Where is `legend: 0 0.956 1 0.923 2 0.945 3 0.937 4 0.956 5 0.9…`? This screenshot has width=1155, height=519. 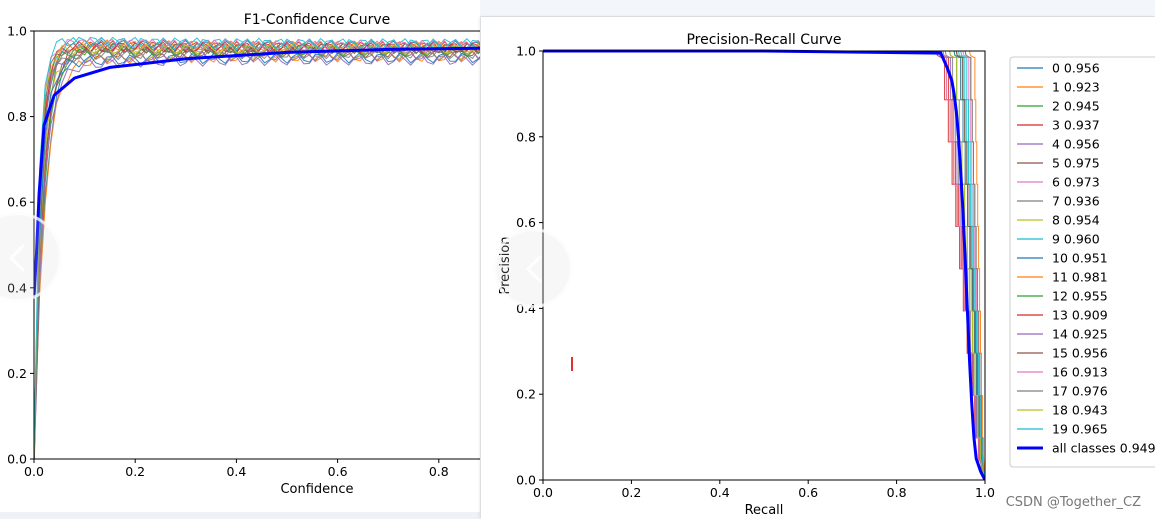
legend: 0 0.956 1 0.923 2 0.945 3 0.937 4 0.956 5 0.9… is located at coordinates (1082, 262).